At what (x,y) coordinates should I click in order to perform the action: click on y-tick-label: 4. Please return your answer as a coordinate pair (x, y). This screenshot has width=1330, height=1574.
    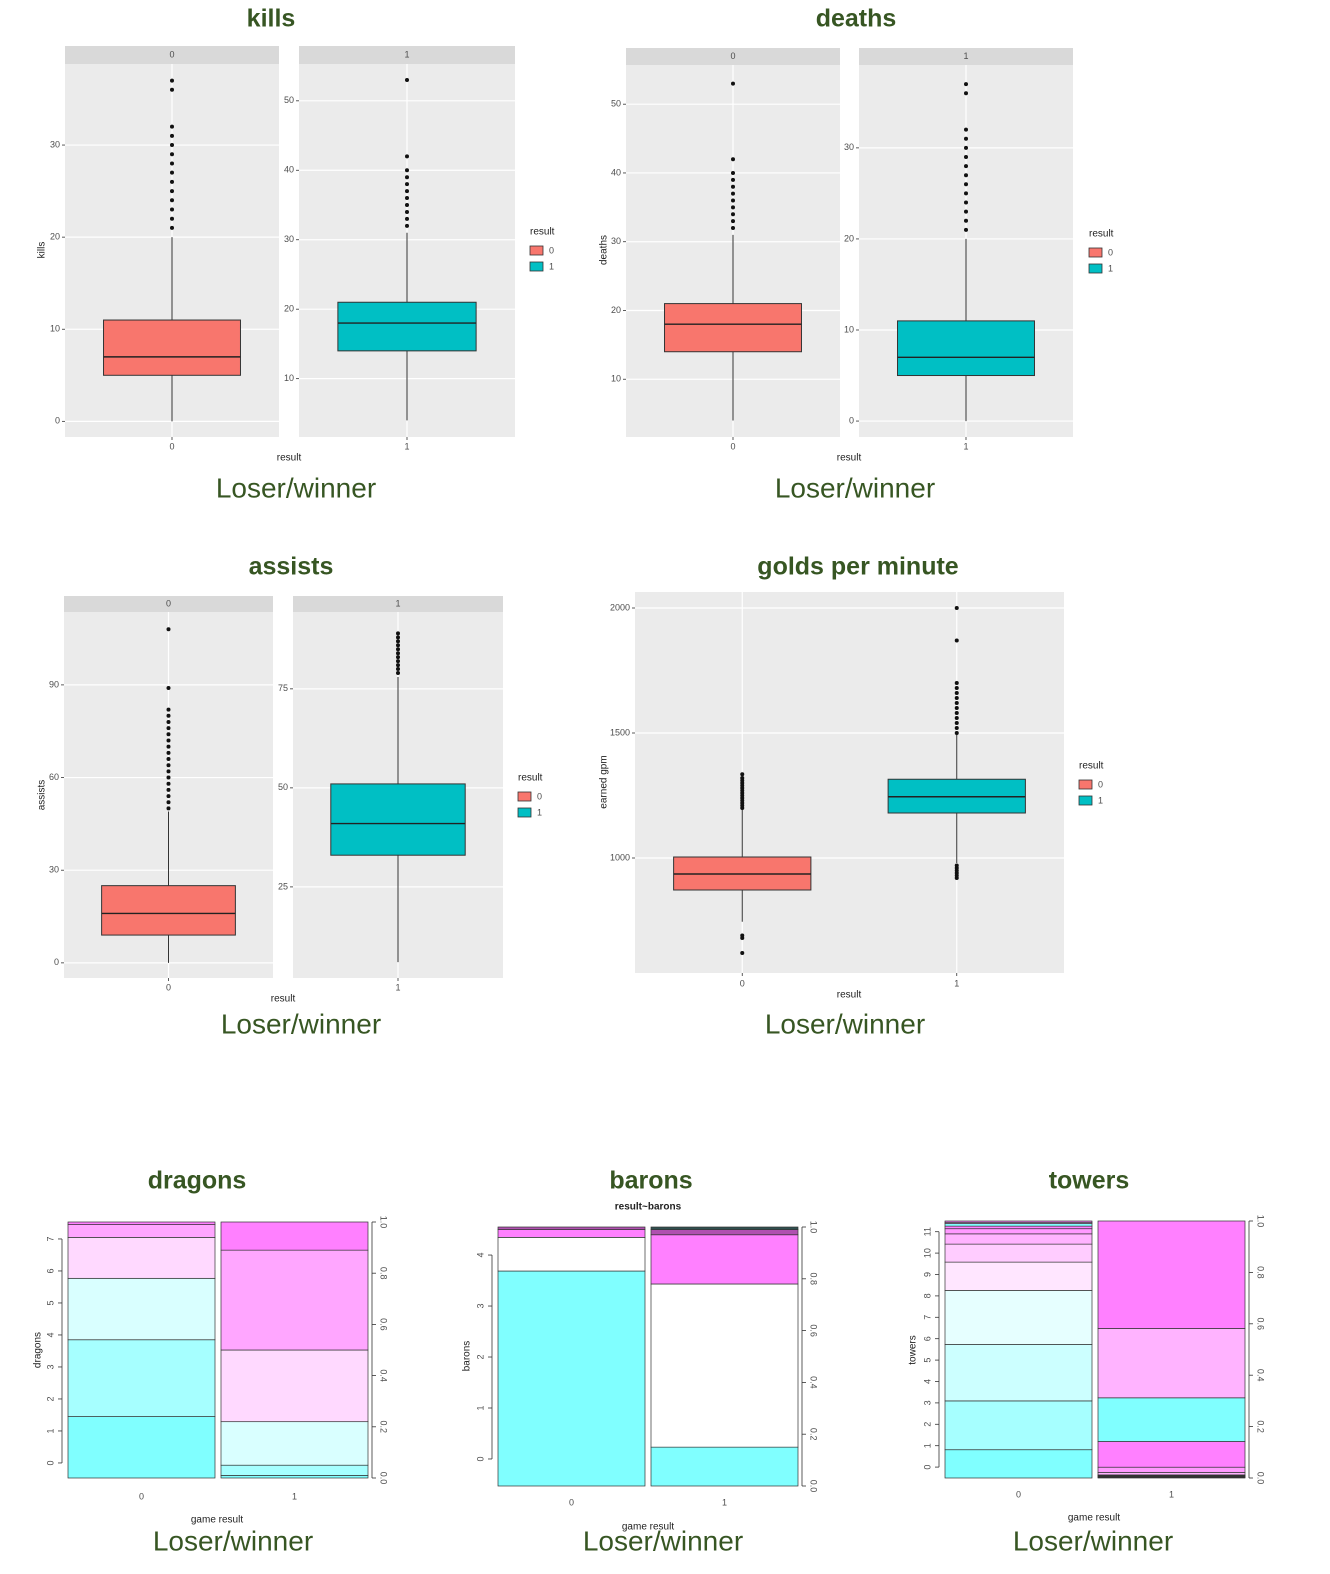
    Looking at the image, I should click on (50, 1334).